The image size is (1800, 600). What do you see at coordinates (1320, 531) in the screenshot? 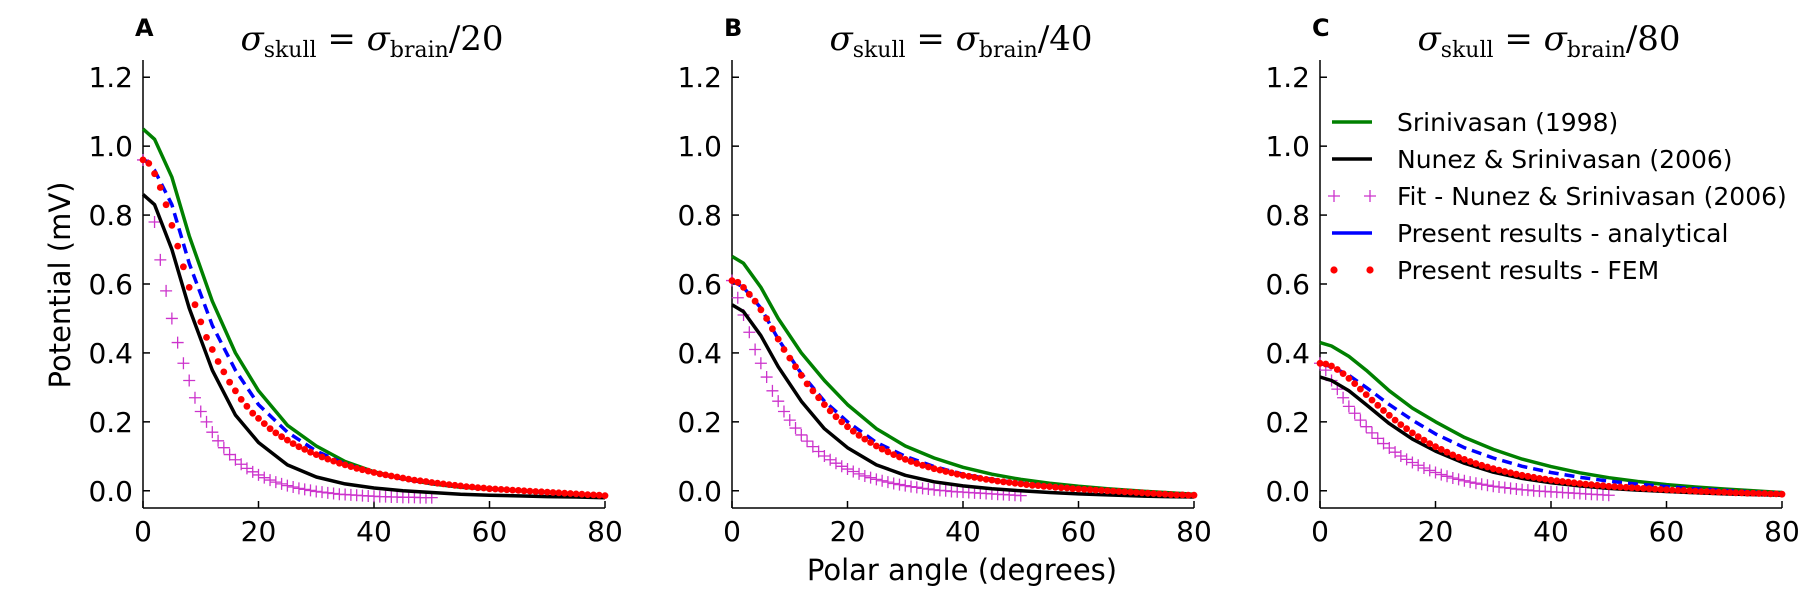
I see `x-tick-label: 0` at bounding box center [1320, 531].